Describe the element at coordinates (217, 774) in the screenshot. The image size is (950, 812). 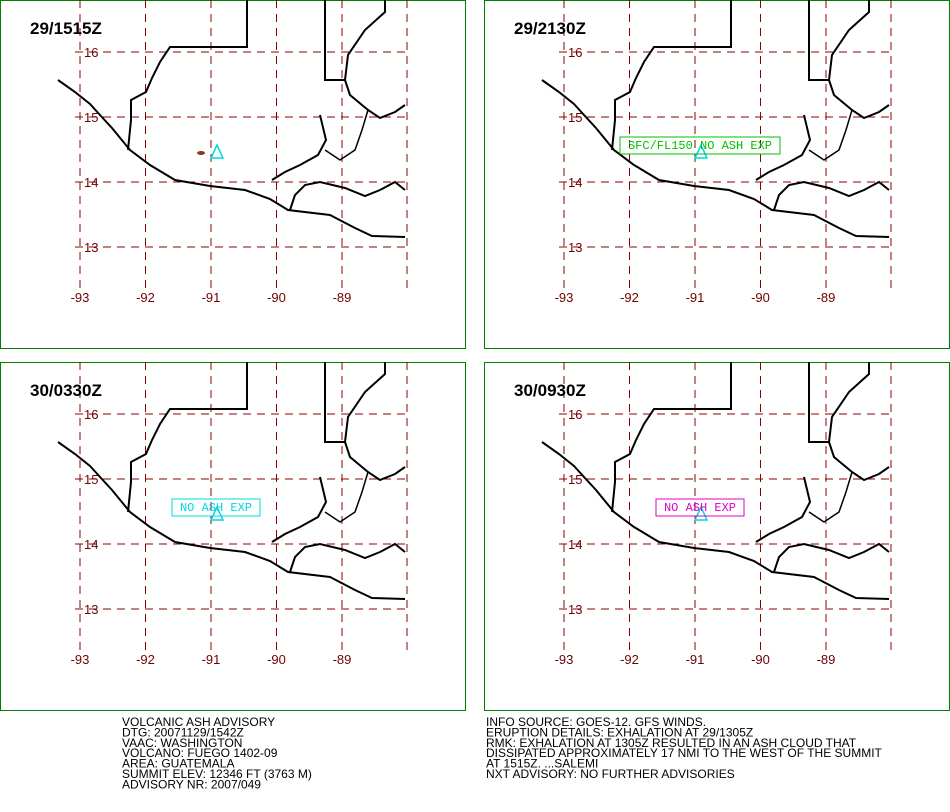
I see `advisory-line: SUMMIT ELEV: 12346 FT (3763 M)` at that location.